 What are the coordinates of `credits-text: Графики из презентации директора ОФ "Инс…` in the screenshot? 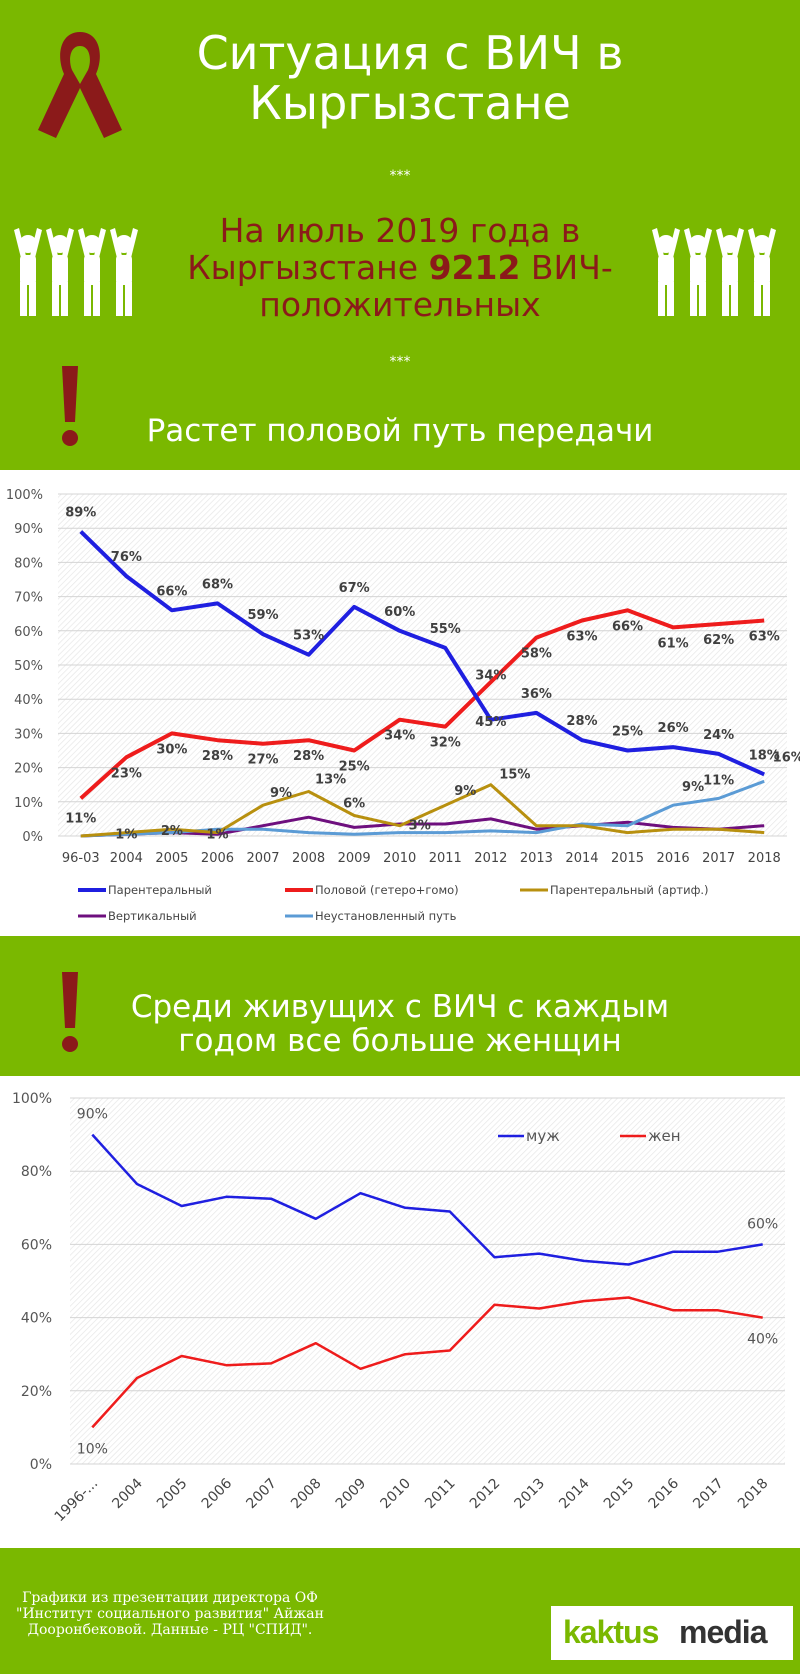 It's located at (170, 1614).